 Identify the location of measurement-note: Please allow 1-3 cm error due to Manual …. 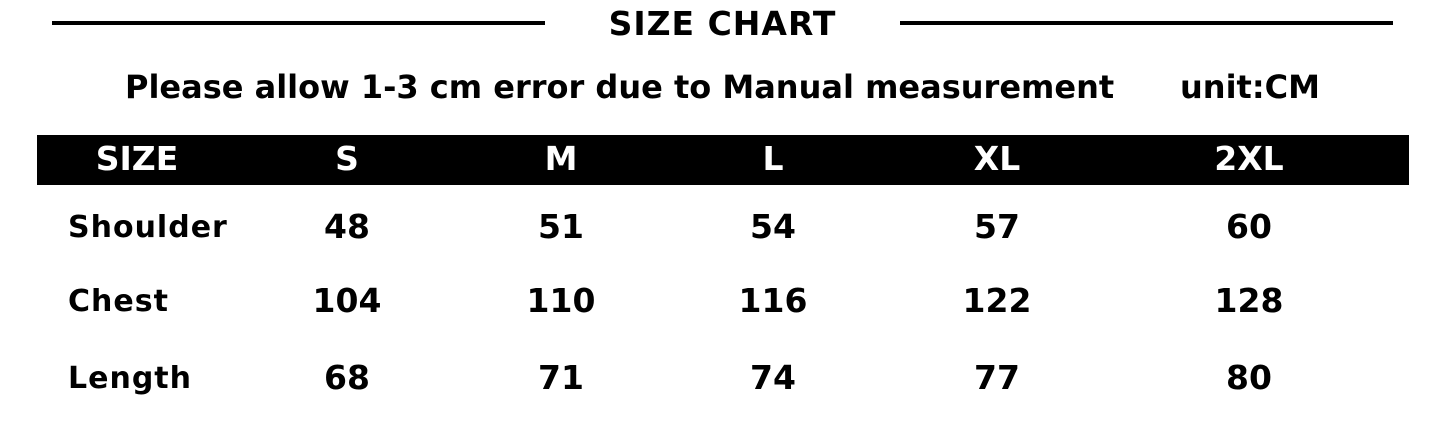
(620, 87).